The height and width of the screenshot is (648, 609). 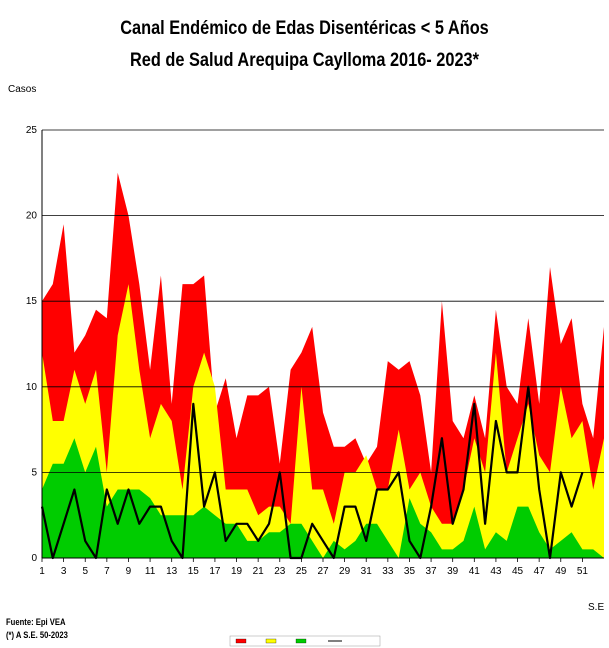 What do you see at coordinates (150, 571) in the screenshot?
I see `x-tick-label-11: 11` at bounding box center [150, 571].